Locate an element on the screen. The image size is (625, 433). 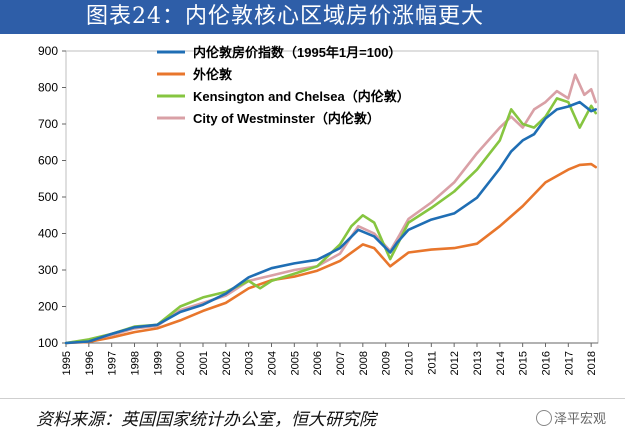
x-tick-label: 2009 is located at coordinates (387, 363).